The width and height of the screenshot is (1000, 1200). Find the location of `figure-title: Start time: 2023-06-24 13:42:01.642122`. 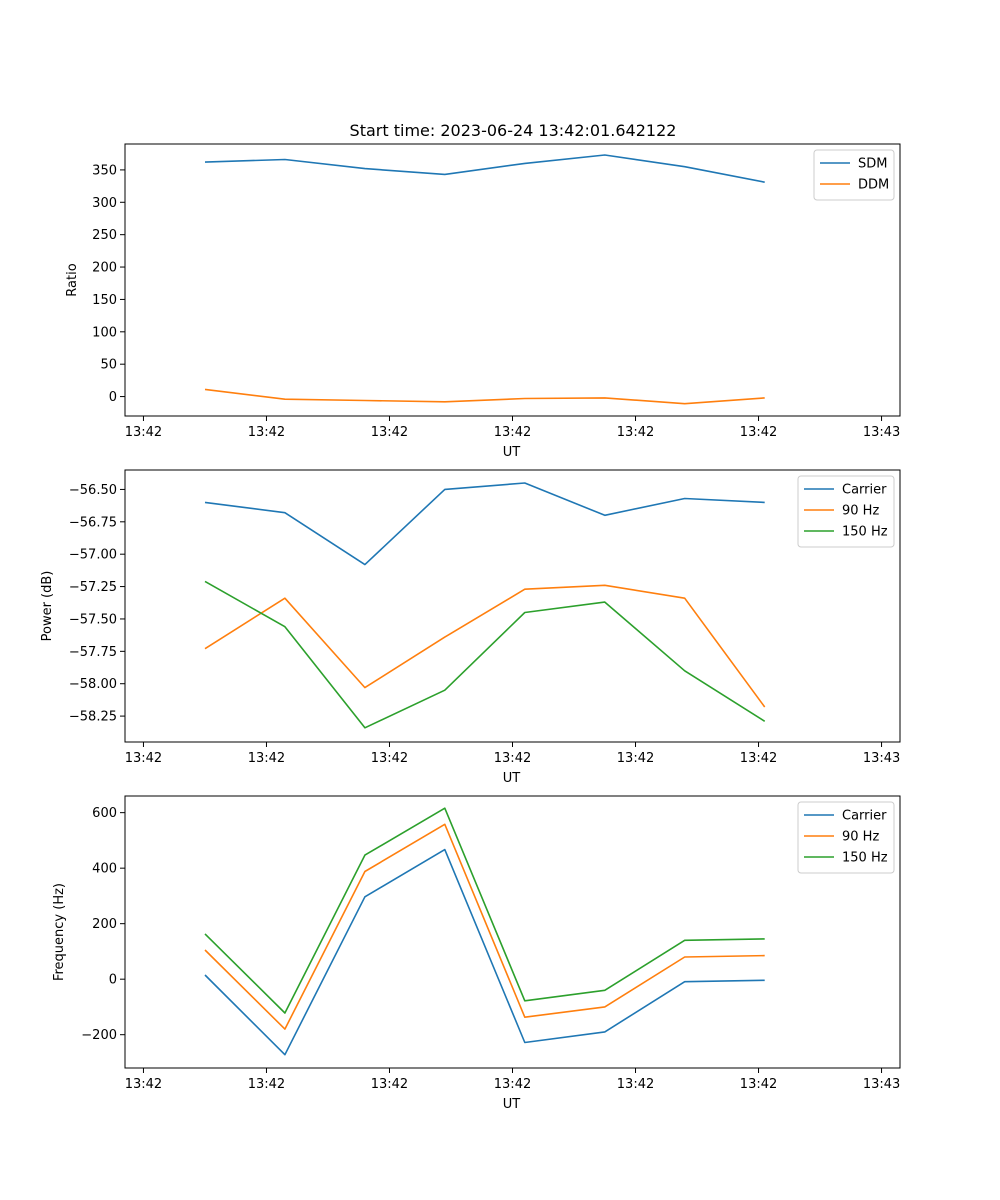

figure-title: Start time: 2023-06-24 13:42:01.642122 is located at coordinates (513, 130).